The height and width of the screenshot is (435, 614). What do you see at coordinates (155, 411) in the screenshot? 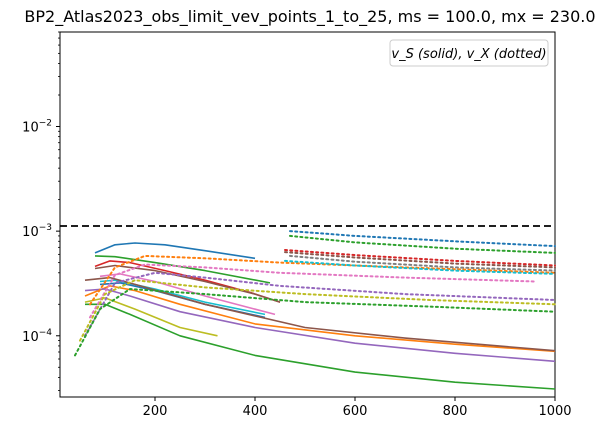
I see `x-tick-label-1: 200` at bounding box center [155, 411].